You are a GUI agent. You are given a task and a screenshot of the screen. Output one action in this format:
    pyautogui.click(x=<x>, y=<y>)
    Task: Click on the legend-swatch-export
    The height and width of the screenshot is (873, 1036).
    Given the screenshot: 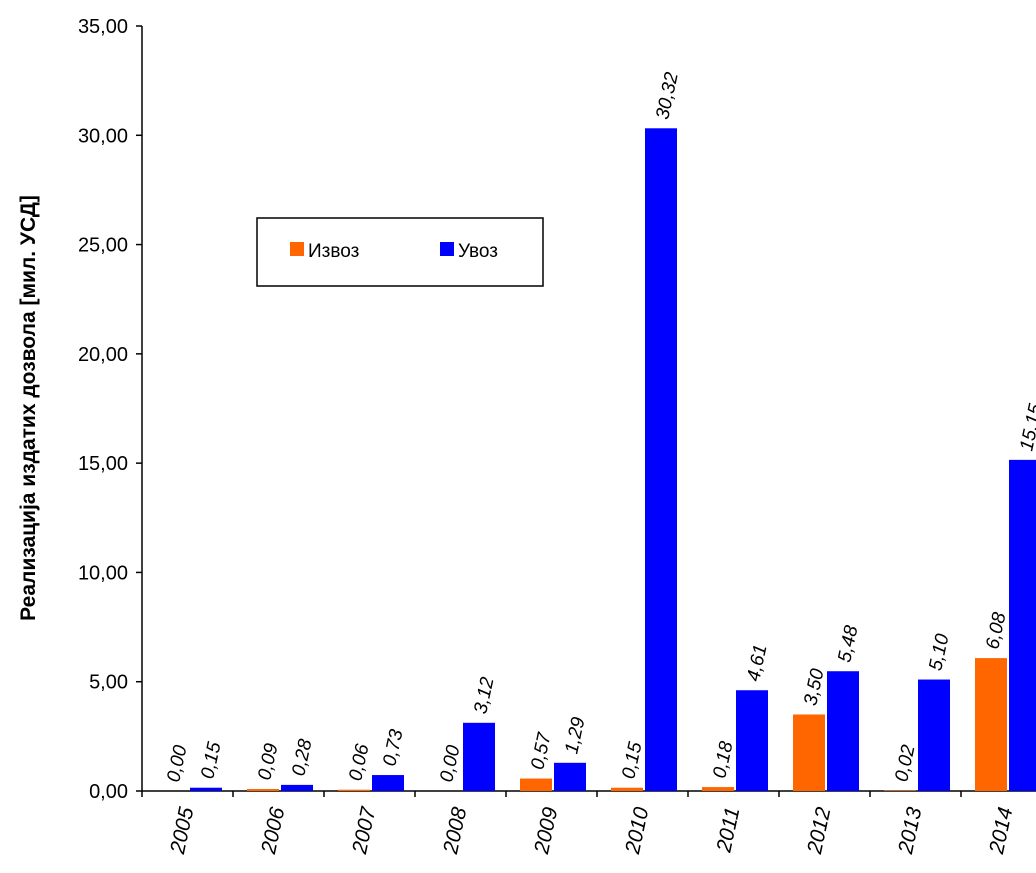 What is the action you would take?
    pyautogui.click(x=297, y=249)
    